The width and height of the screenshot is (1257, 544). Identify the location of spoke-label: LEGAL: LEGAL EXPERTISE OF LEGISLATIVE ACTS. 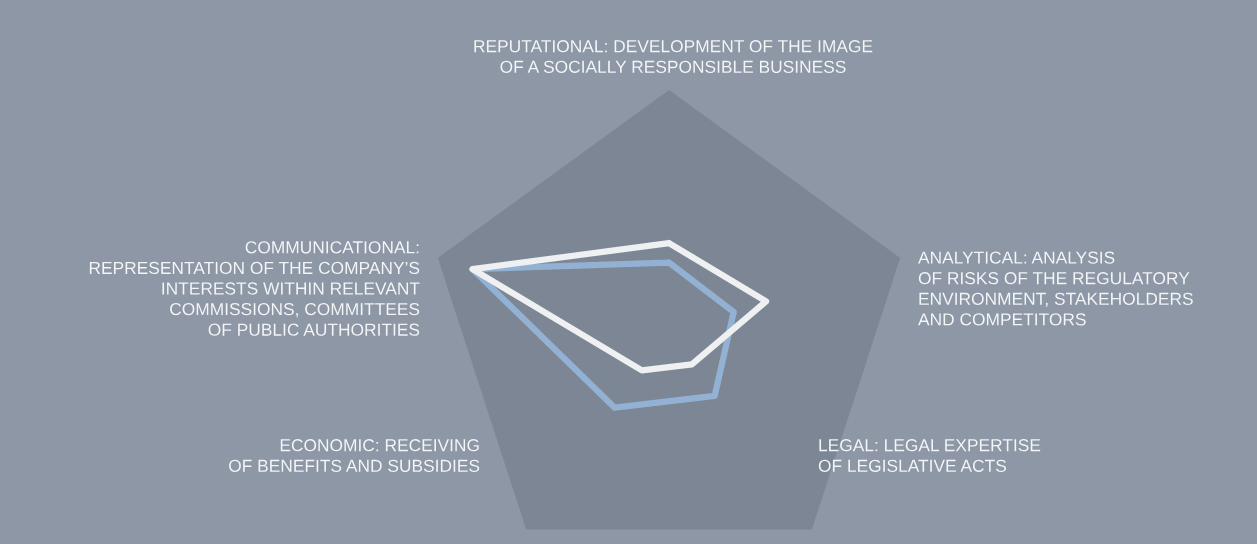
(929, 455).